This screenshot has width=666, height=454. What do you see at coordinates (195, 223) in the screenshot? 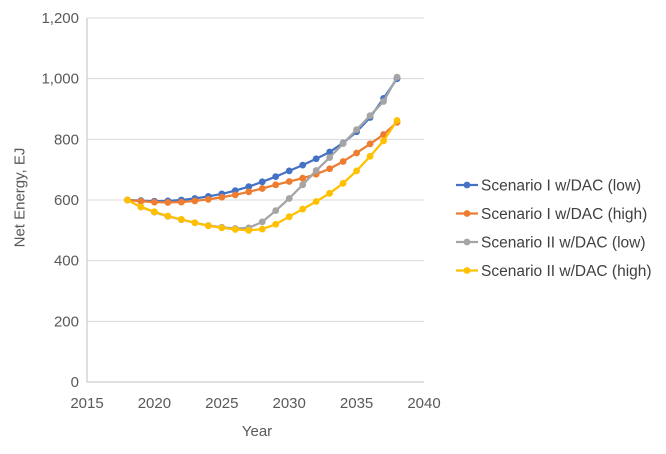
I see `series-marker-scenario-ii-w-dac-high-2023` at bounding box center [195, 223].